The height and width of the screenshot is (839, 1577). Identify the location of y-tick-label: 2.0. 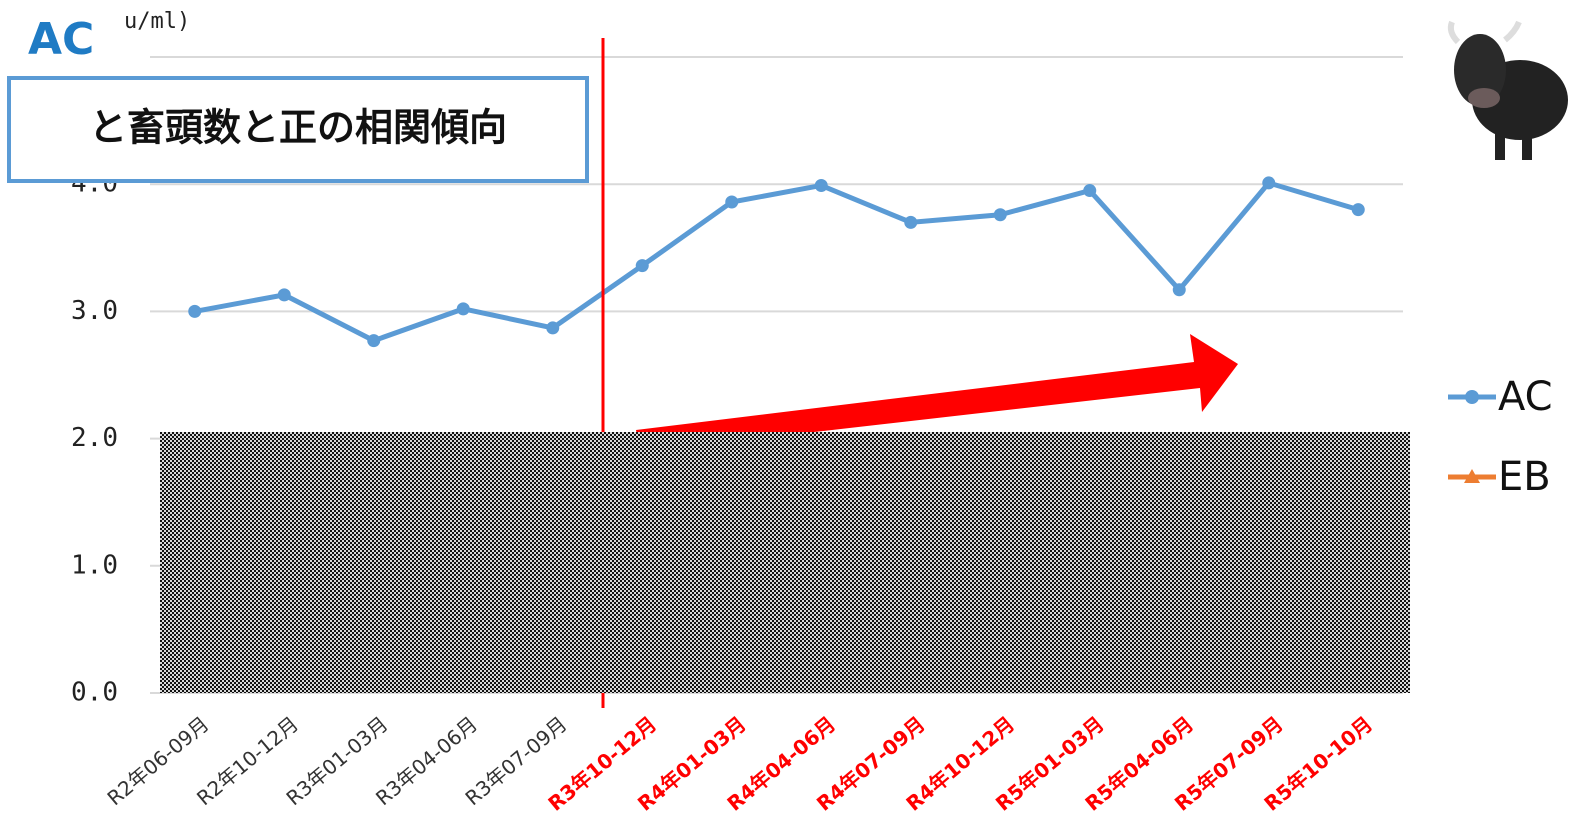
(94, 438).